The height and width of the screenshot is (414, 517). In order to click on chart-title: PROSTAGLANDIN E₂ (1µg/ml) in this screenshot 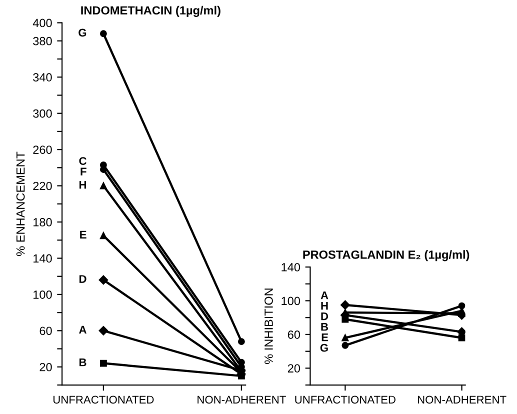, I will do `click(386, 256)`.